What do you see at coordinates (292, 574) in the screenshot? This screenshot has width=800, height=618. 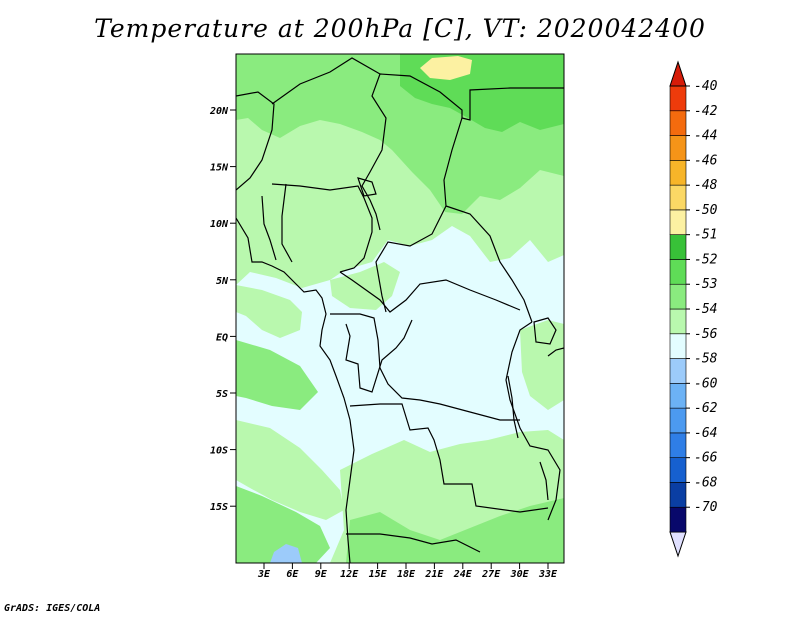 I see `x-tick-label: 6E` at bounding box center [292, 574].